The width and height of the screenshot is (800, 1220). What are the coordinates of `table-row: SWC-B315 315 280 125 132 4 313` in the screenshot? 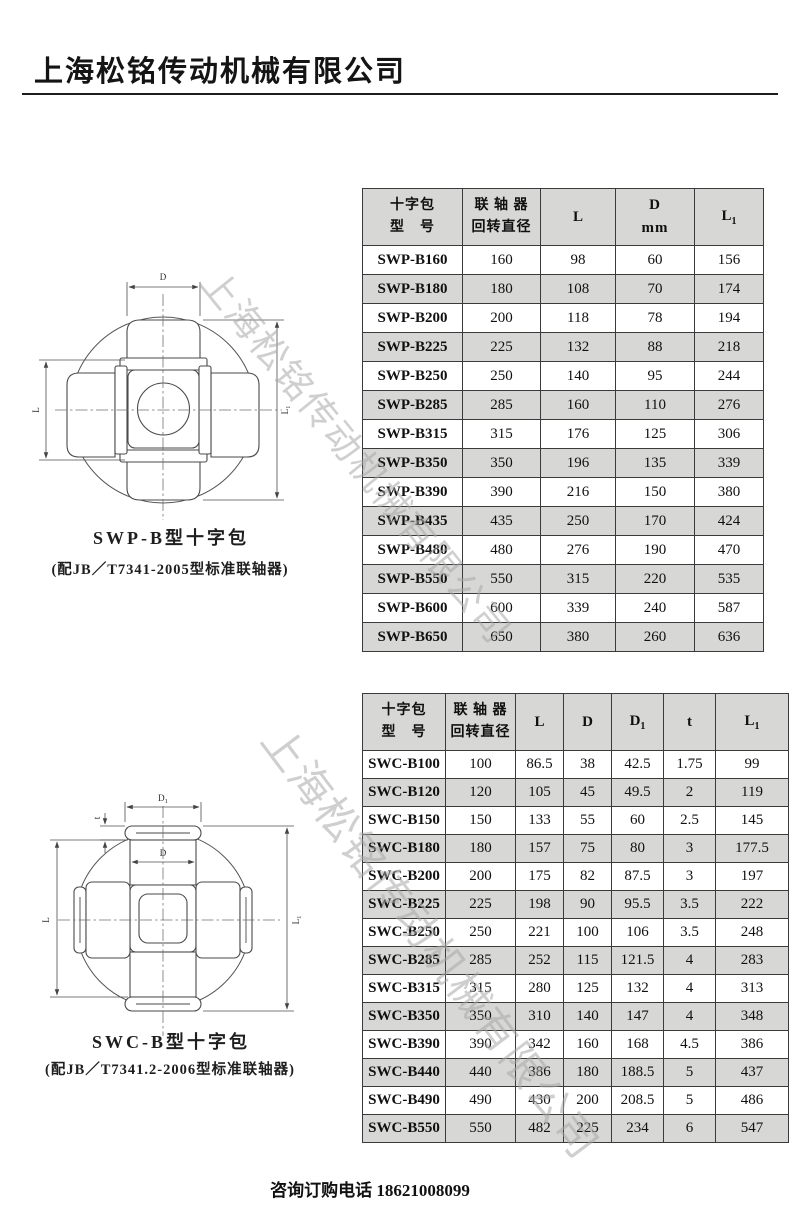 It's located at (575, 988).